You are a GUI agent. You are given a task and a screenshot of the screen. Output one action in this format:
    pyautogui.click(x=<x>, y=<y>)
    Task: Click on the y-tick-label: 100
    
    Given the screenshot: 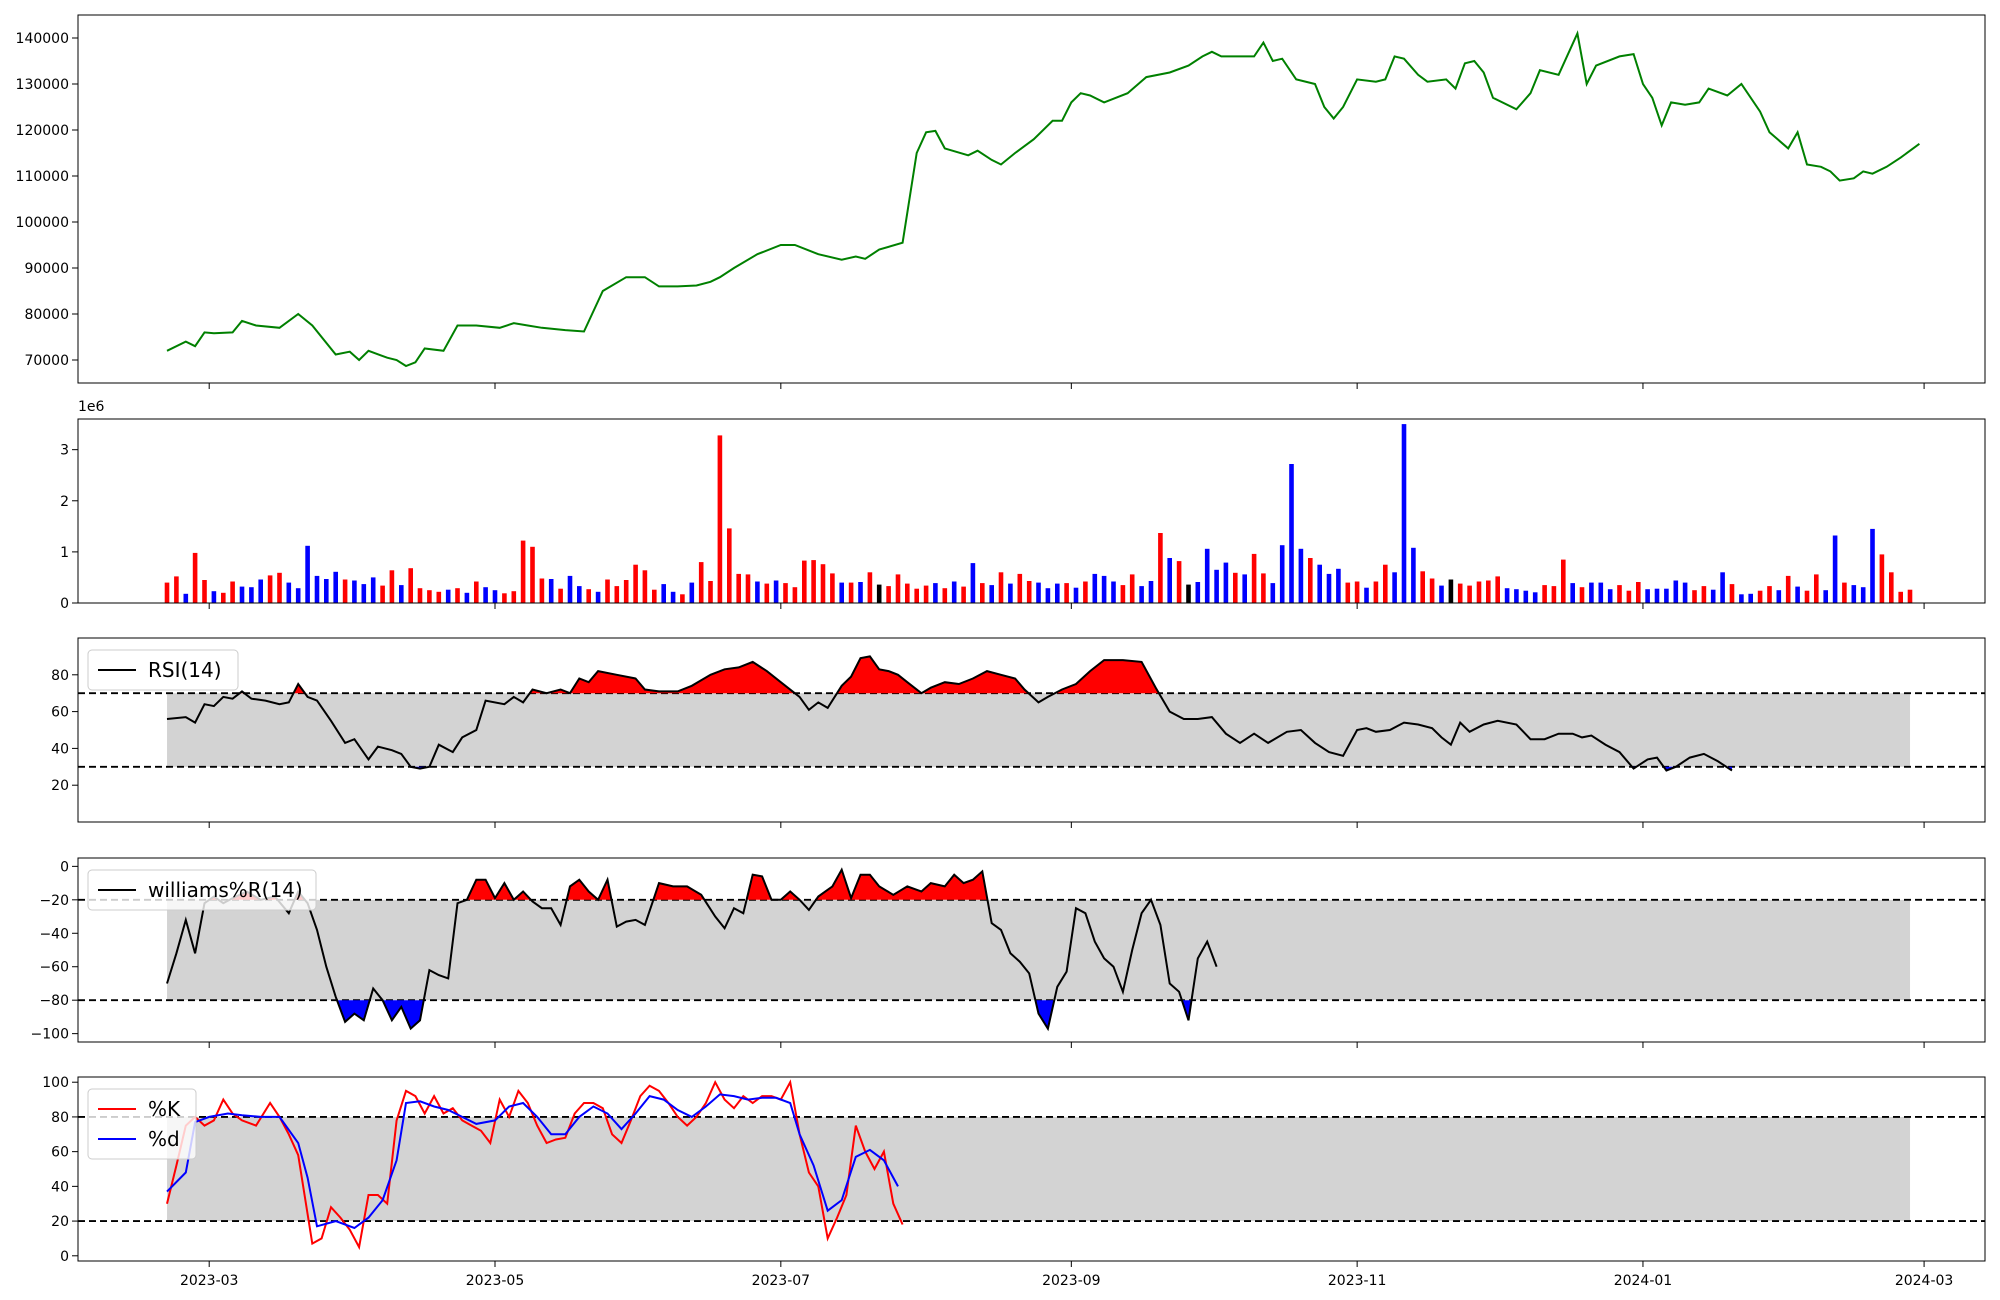 What is the action you would take?
    pyautogui.click(x=55, y=1083)
    